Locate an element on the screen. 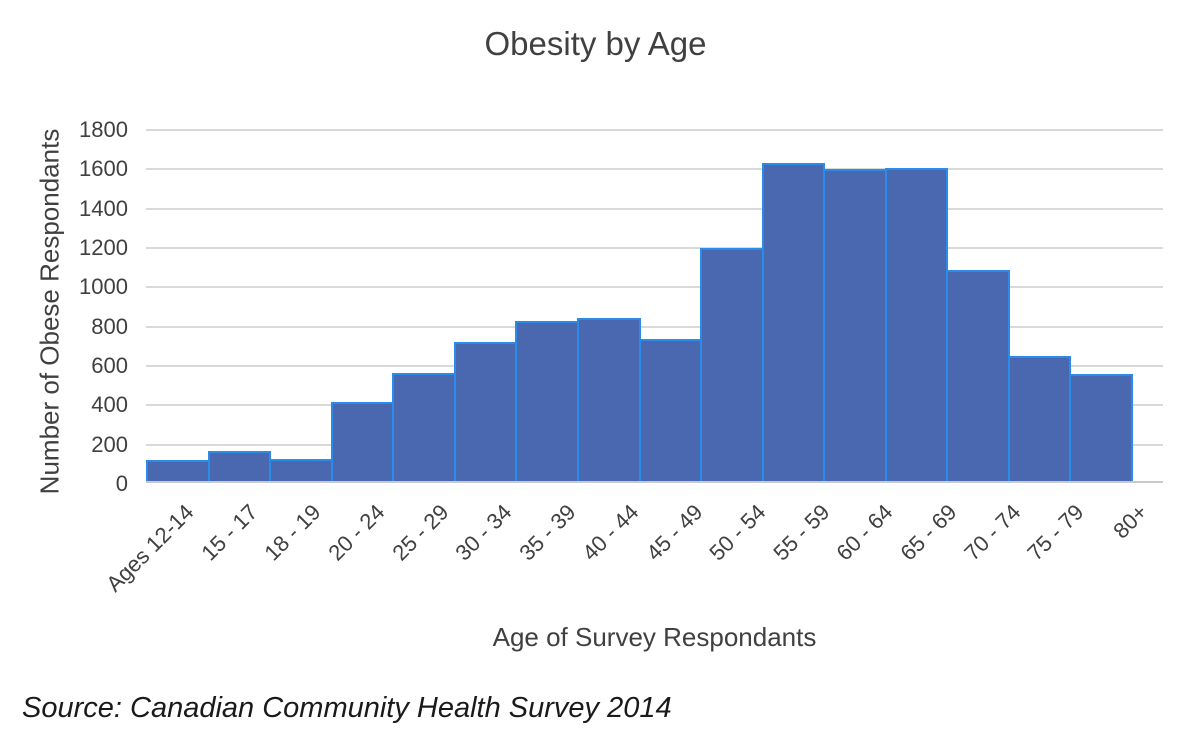  y-tick-label-0: 0 is located at coordinates (121, 483).